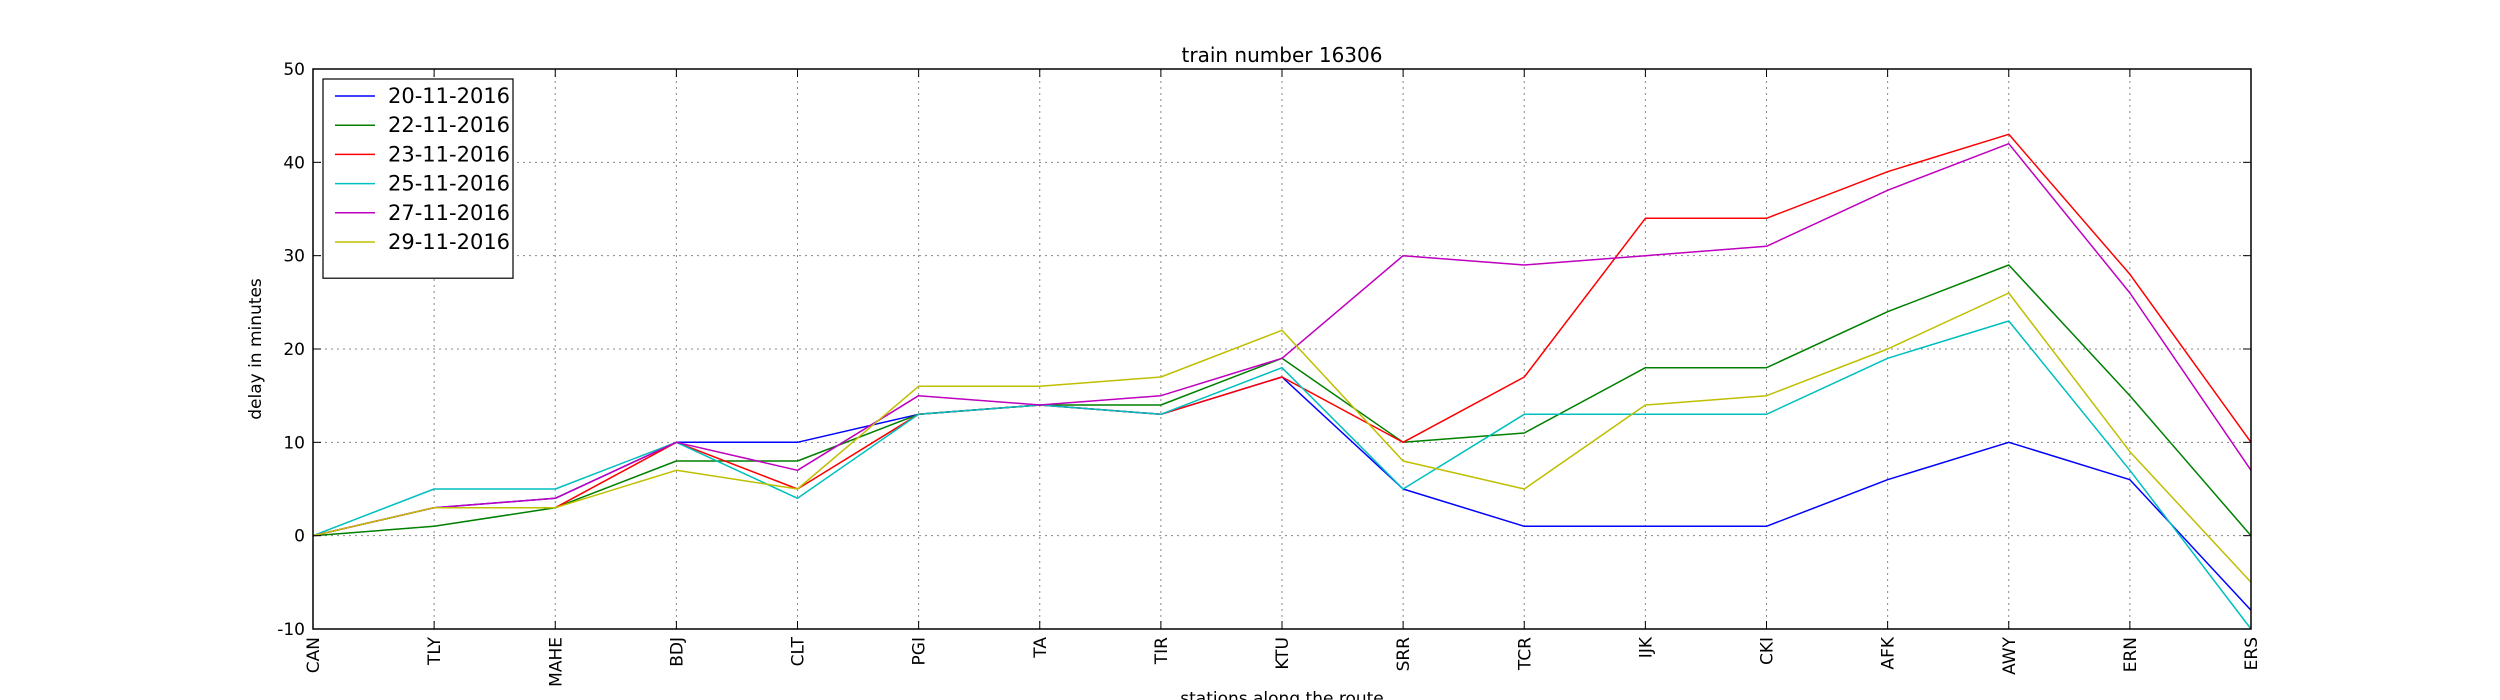 The height and width of the screenshot is (700, 2500). What do you see at coordinates (294, 443) in the screenshot?
I see `y-tick-label: 10` at bounding box center [294, 443].